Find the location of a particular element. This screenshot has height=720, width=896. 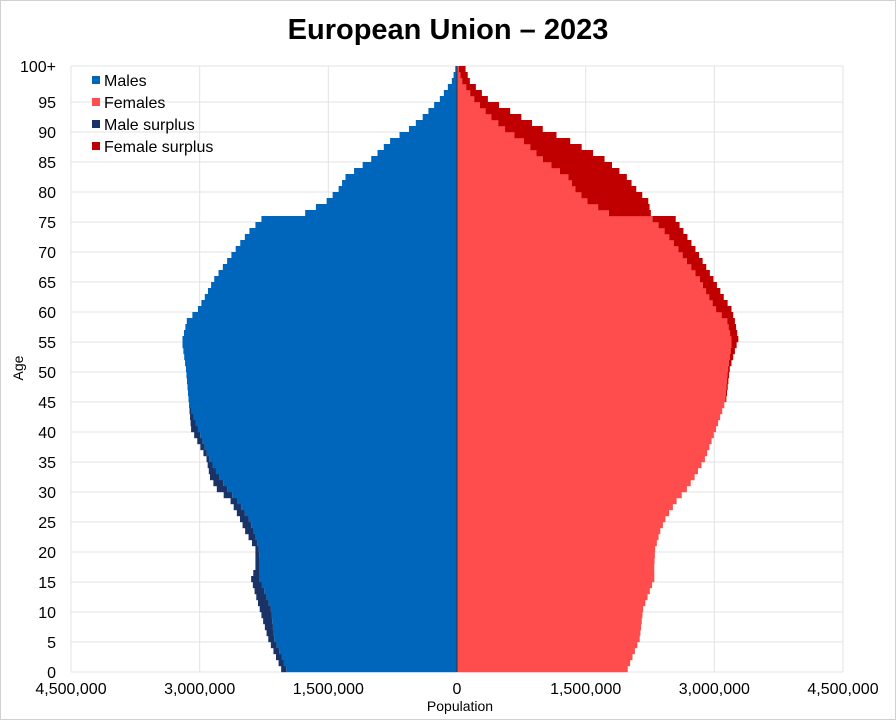

y-tick-label: 75 is located at coordinates (47, 223).